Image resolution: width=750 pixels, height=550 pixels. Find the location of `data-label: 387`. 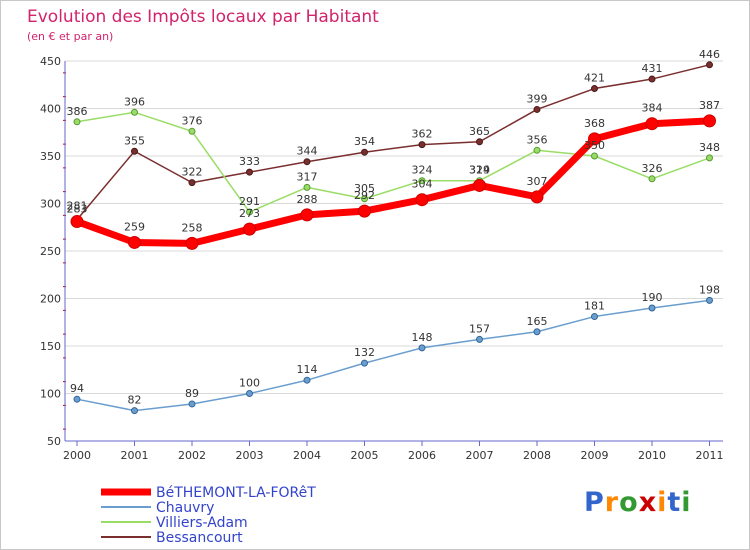

data-label: 387 is located at coordinates (709, 105).